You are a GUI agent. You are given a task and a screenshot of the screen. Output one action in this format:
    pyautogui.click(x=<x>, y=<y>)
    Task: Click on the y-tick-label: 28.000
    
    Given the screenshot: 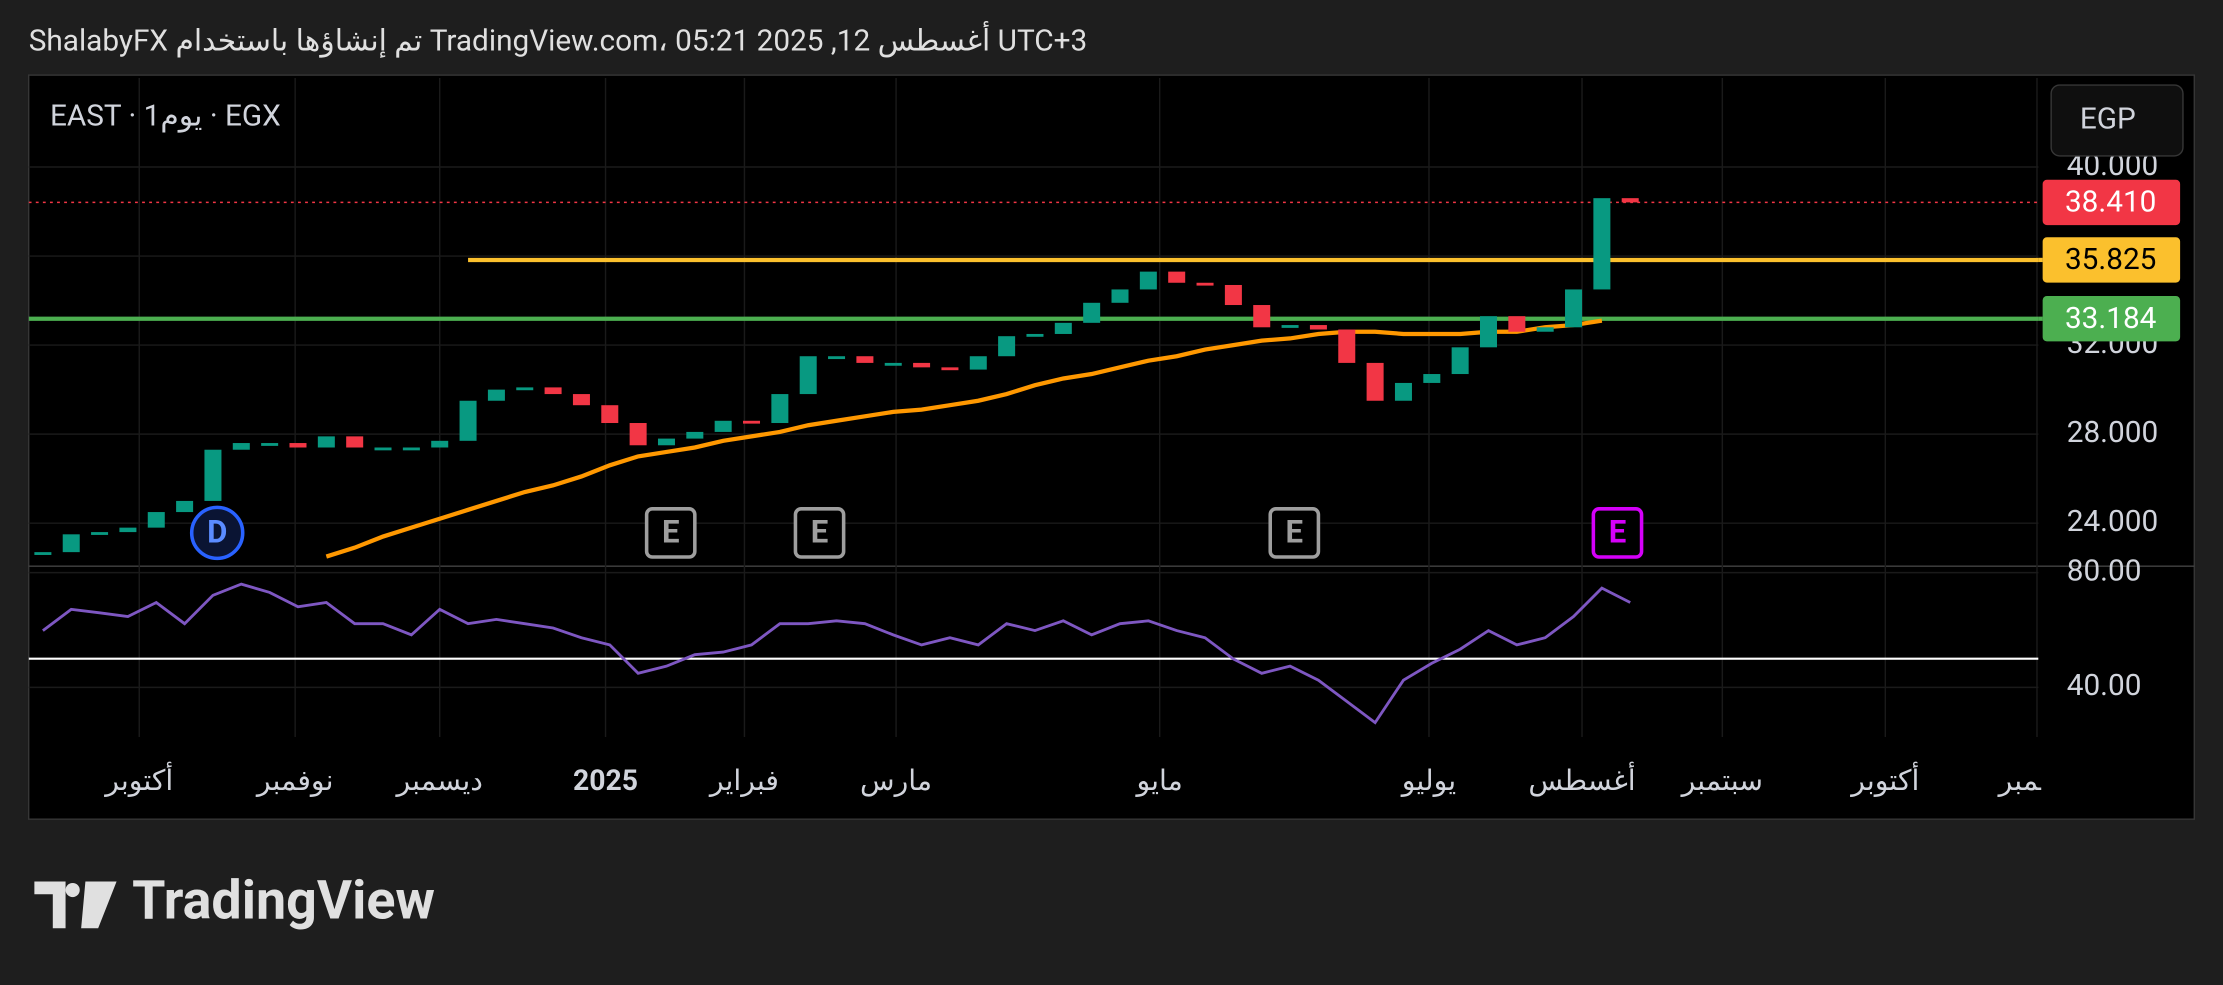 What is the action you would take?
    pyautogui.click(x=2112, y=432)
    